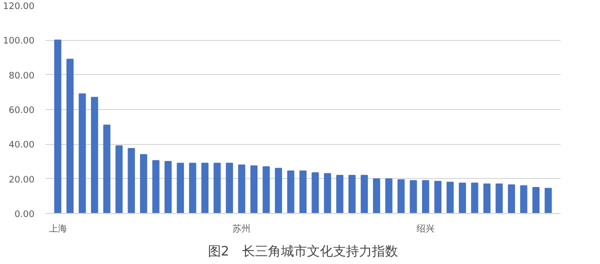 This screenshot has width=600, height=264. I want to click on y-tick-label: 120.00, so click(19, 7).